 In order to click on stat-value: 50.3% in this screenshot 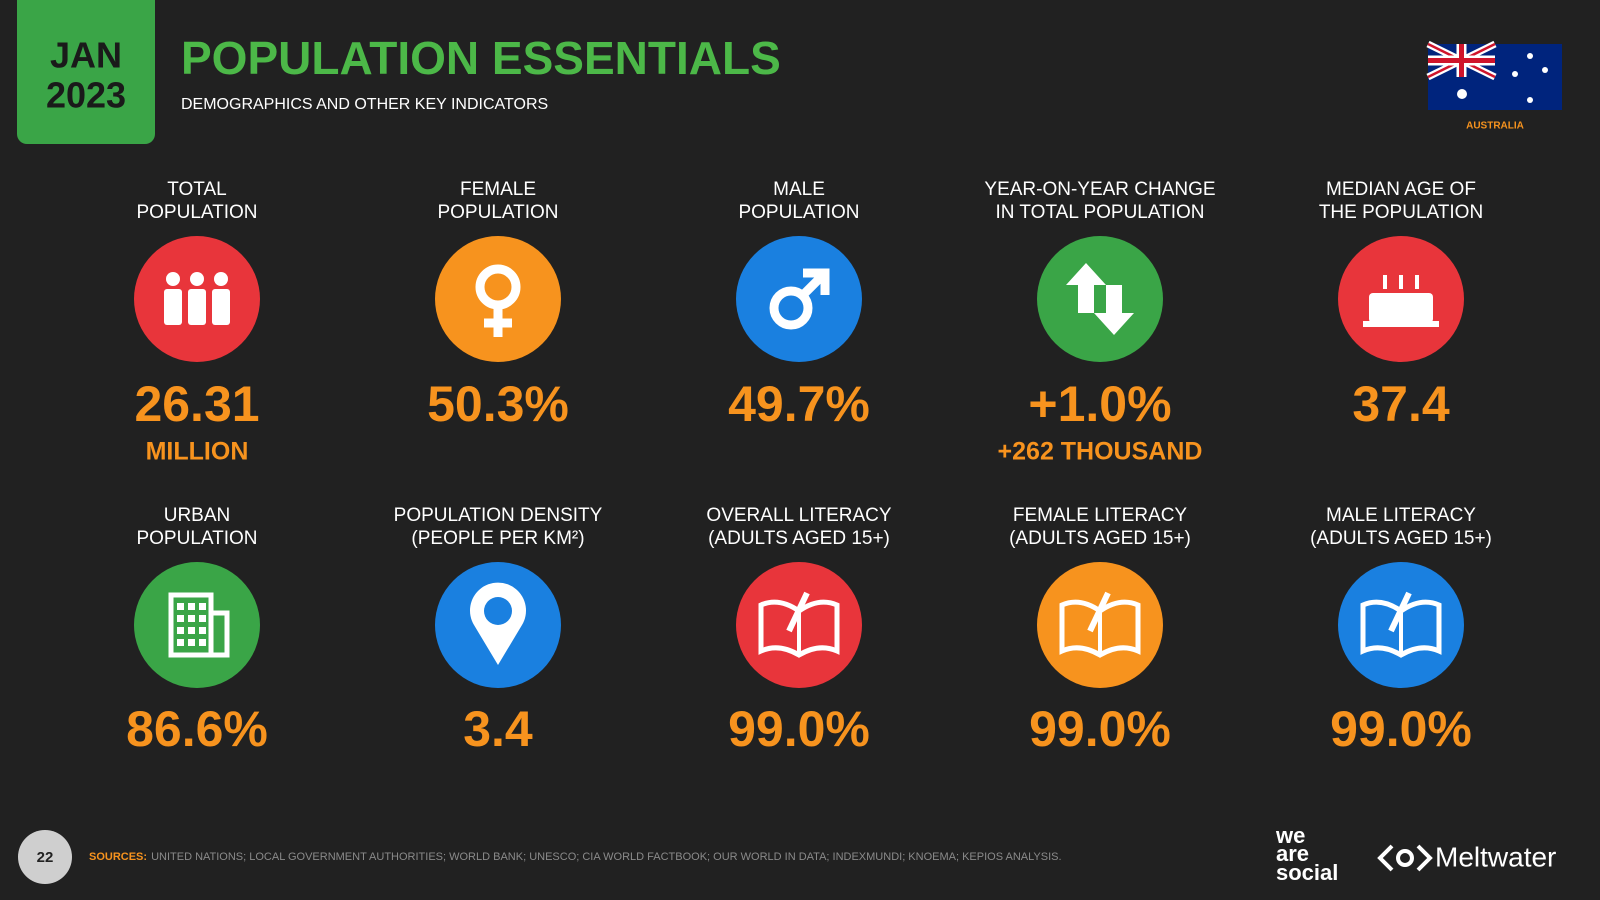, I will do `click(498, 404)`.